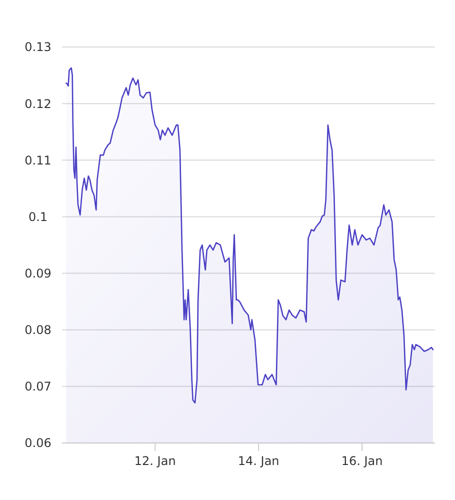 This screenshot has width=455, height=500. I want to click on y-tick-label: 0.08, so click(38, 330).